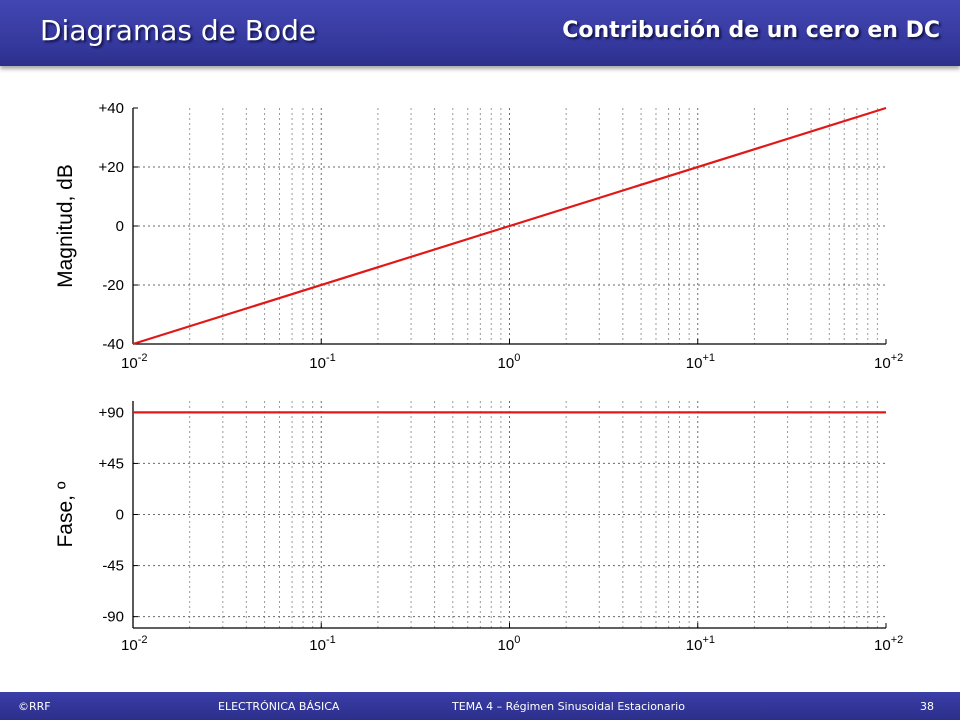  I want to click on phase-x-tick-label: 10+1, so click(700, 644).